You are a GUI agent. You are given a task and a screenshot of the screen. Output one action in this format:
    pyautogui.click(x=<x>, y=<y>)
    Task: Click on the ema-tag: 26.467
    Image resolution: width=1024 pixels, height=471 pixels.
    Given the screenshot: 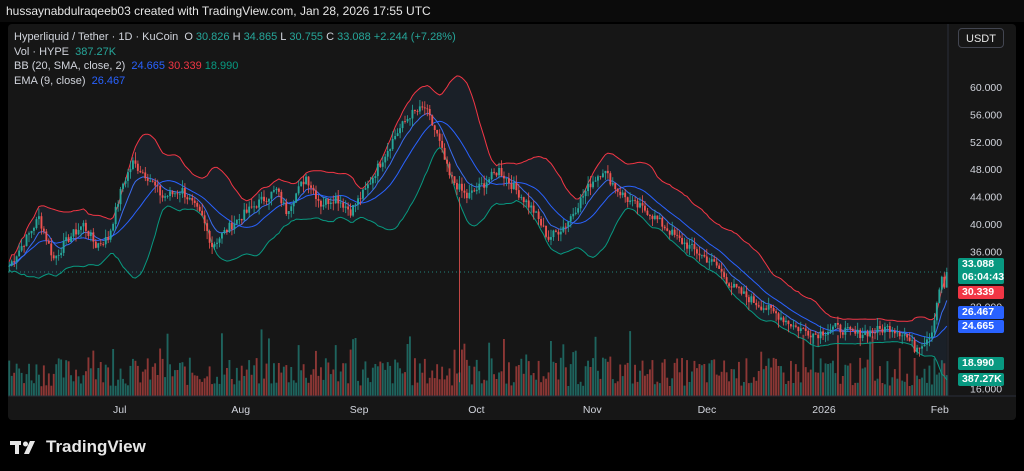 What is the action you would take?
    pyautogui.click(x=981, y=312)
    